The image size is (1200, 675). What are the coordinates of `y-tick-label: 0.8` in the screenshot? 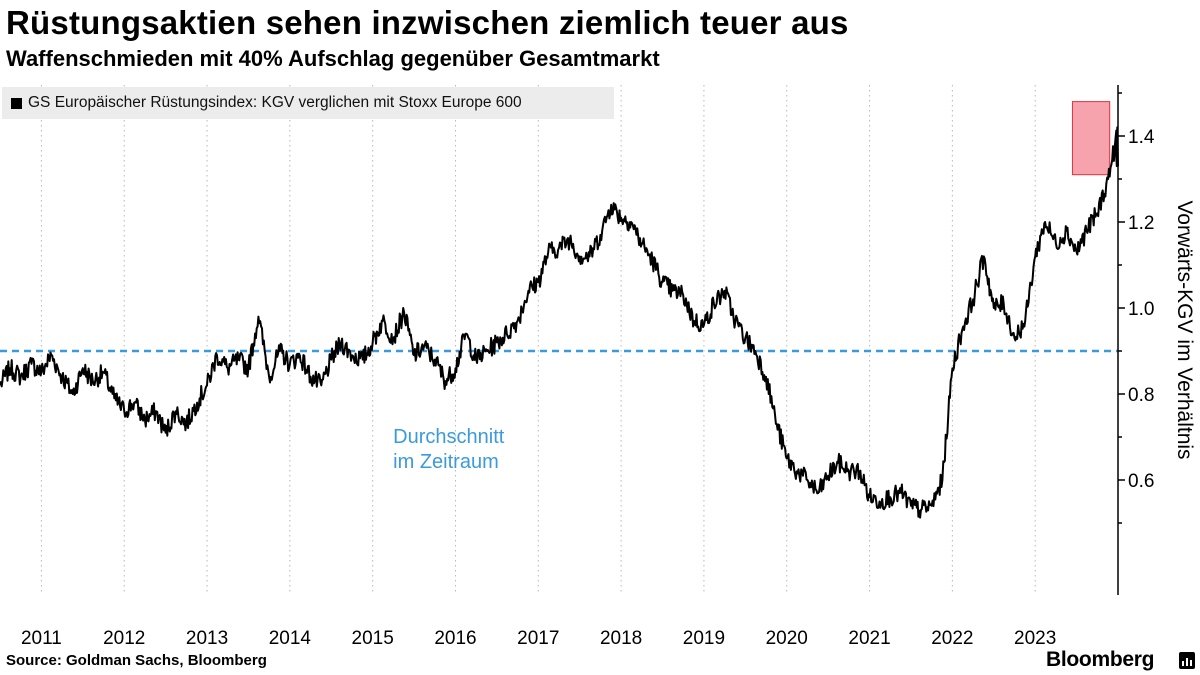 It's located at (1141, 395).